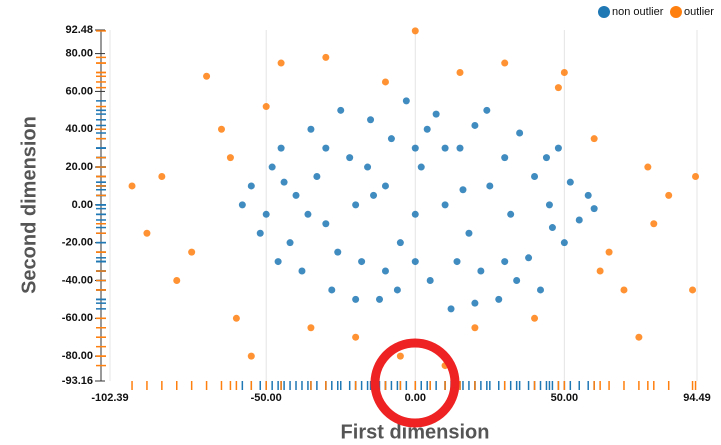 The image size is (721, 445). What do you see at coordinates (697, 398) in the screenshot?
I see `x-tick-label: 94.49` at bounding box center [697, 398].